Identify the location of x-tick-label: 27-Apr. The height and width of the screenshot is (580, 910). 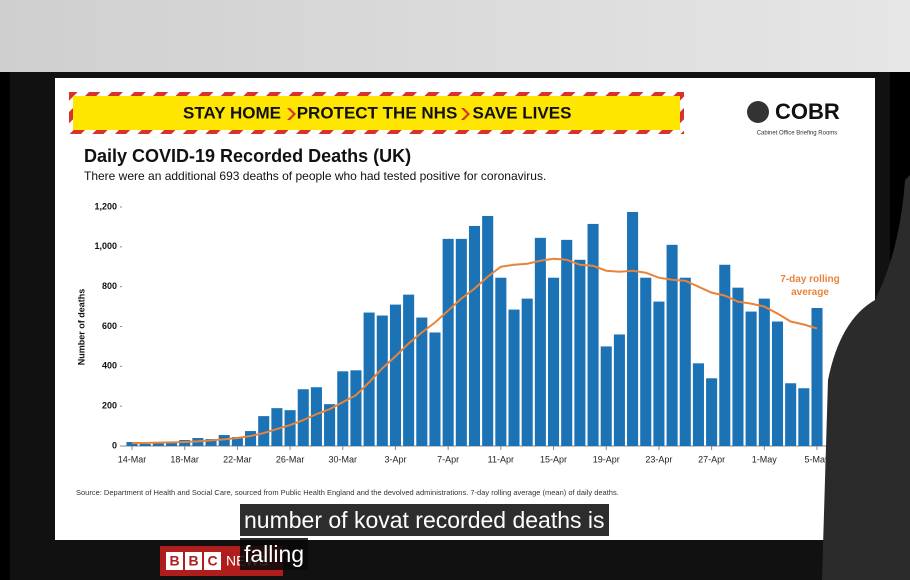
(711, 459).